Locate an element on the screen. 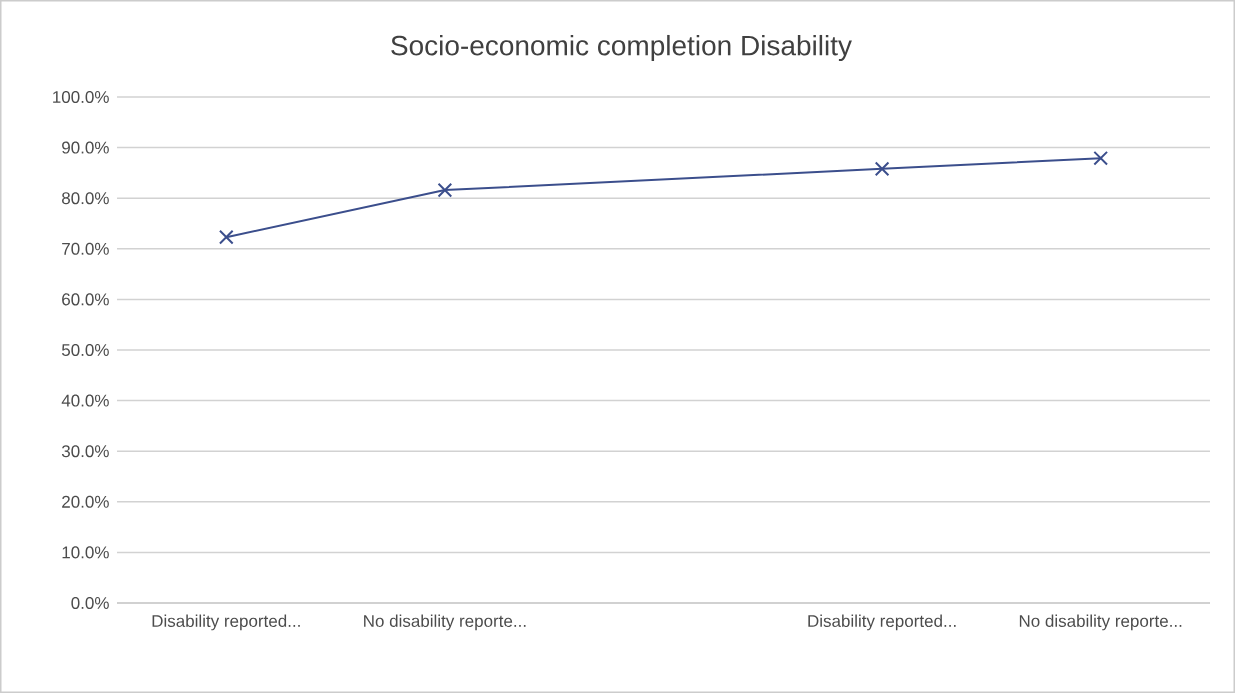  y-tick-label: 0.0% is located at coordinates (90, 603).